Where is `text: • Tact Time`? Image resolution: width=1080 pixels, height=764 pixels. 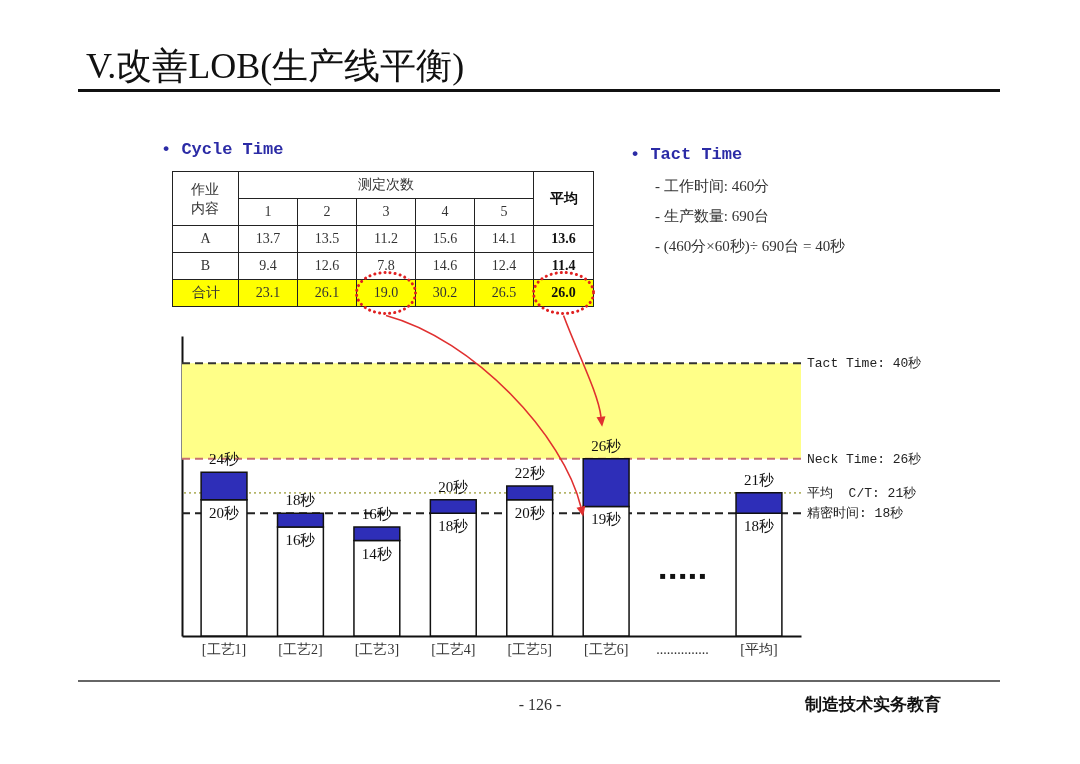
text: • Tact Time is located at coordinates (686, 155).